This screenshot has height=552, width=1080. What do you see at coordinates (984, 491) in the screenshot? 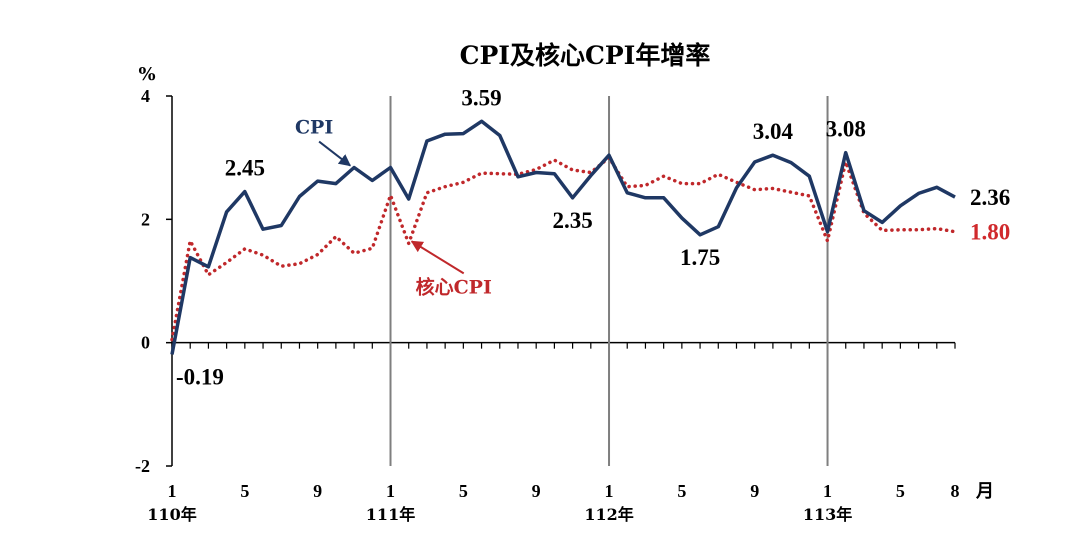
I see `x-axis-unit: 月` at bounding box center [984, 491].